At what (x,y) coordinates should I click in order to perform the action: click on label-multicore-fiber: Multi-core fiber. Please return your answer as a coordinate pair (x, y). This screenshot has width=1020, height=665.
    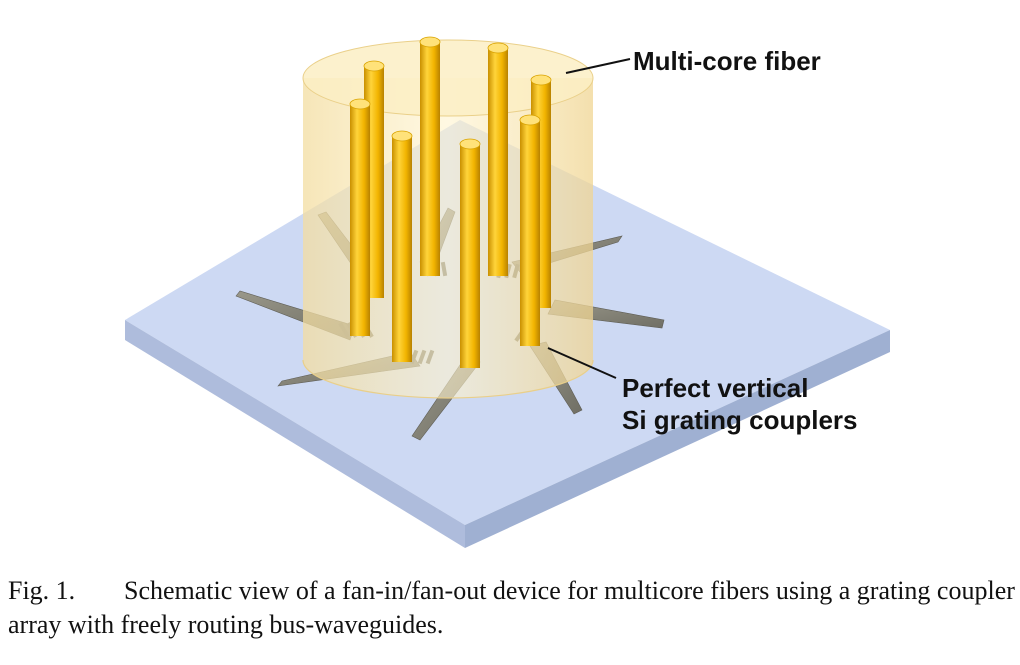
    Looking at the image, I should click on (727, 61).